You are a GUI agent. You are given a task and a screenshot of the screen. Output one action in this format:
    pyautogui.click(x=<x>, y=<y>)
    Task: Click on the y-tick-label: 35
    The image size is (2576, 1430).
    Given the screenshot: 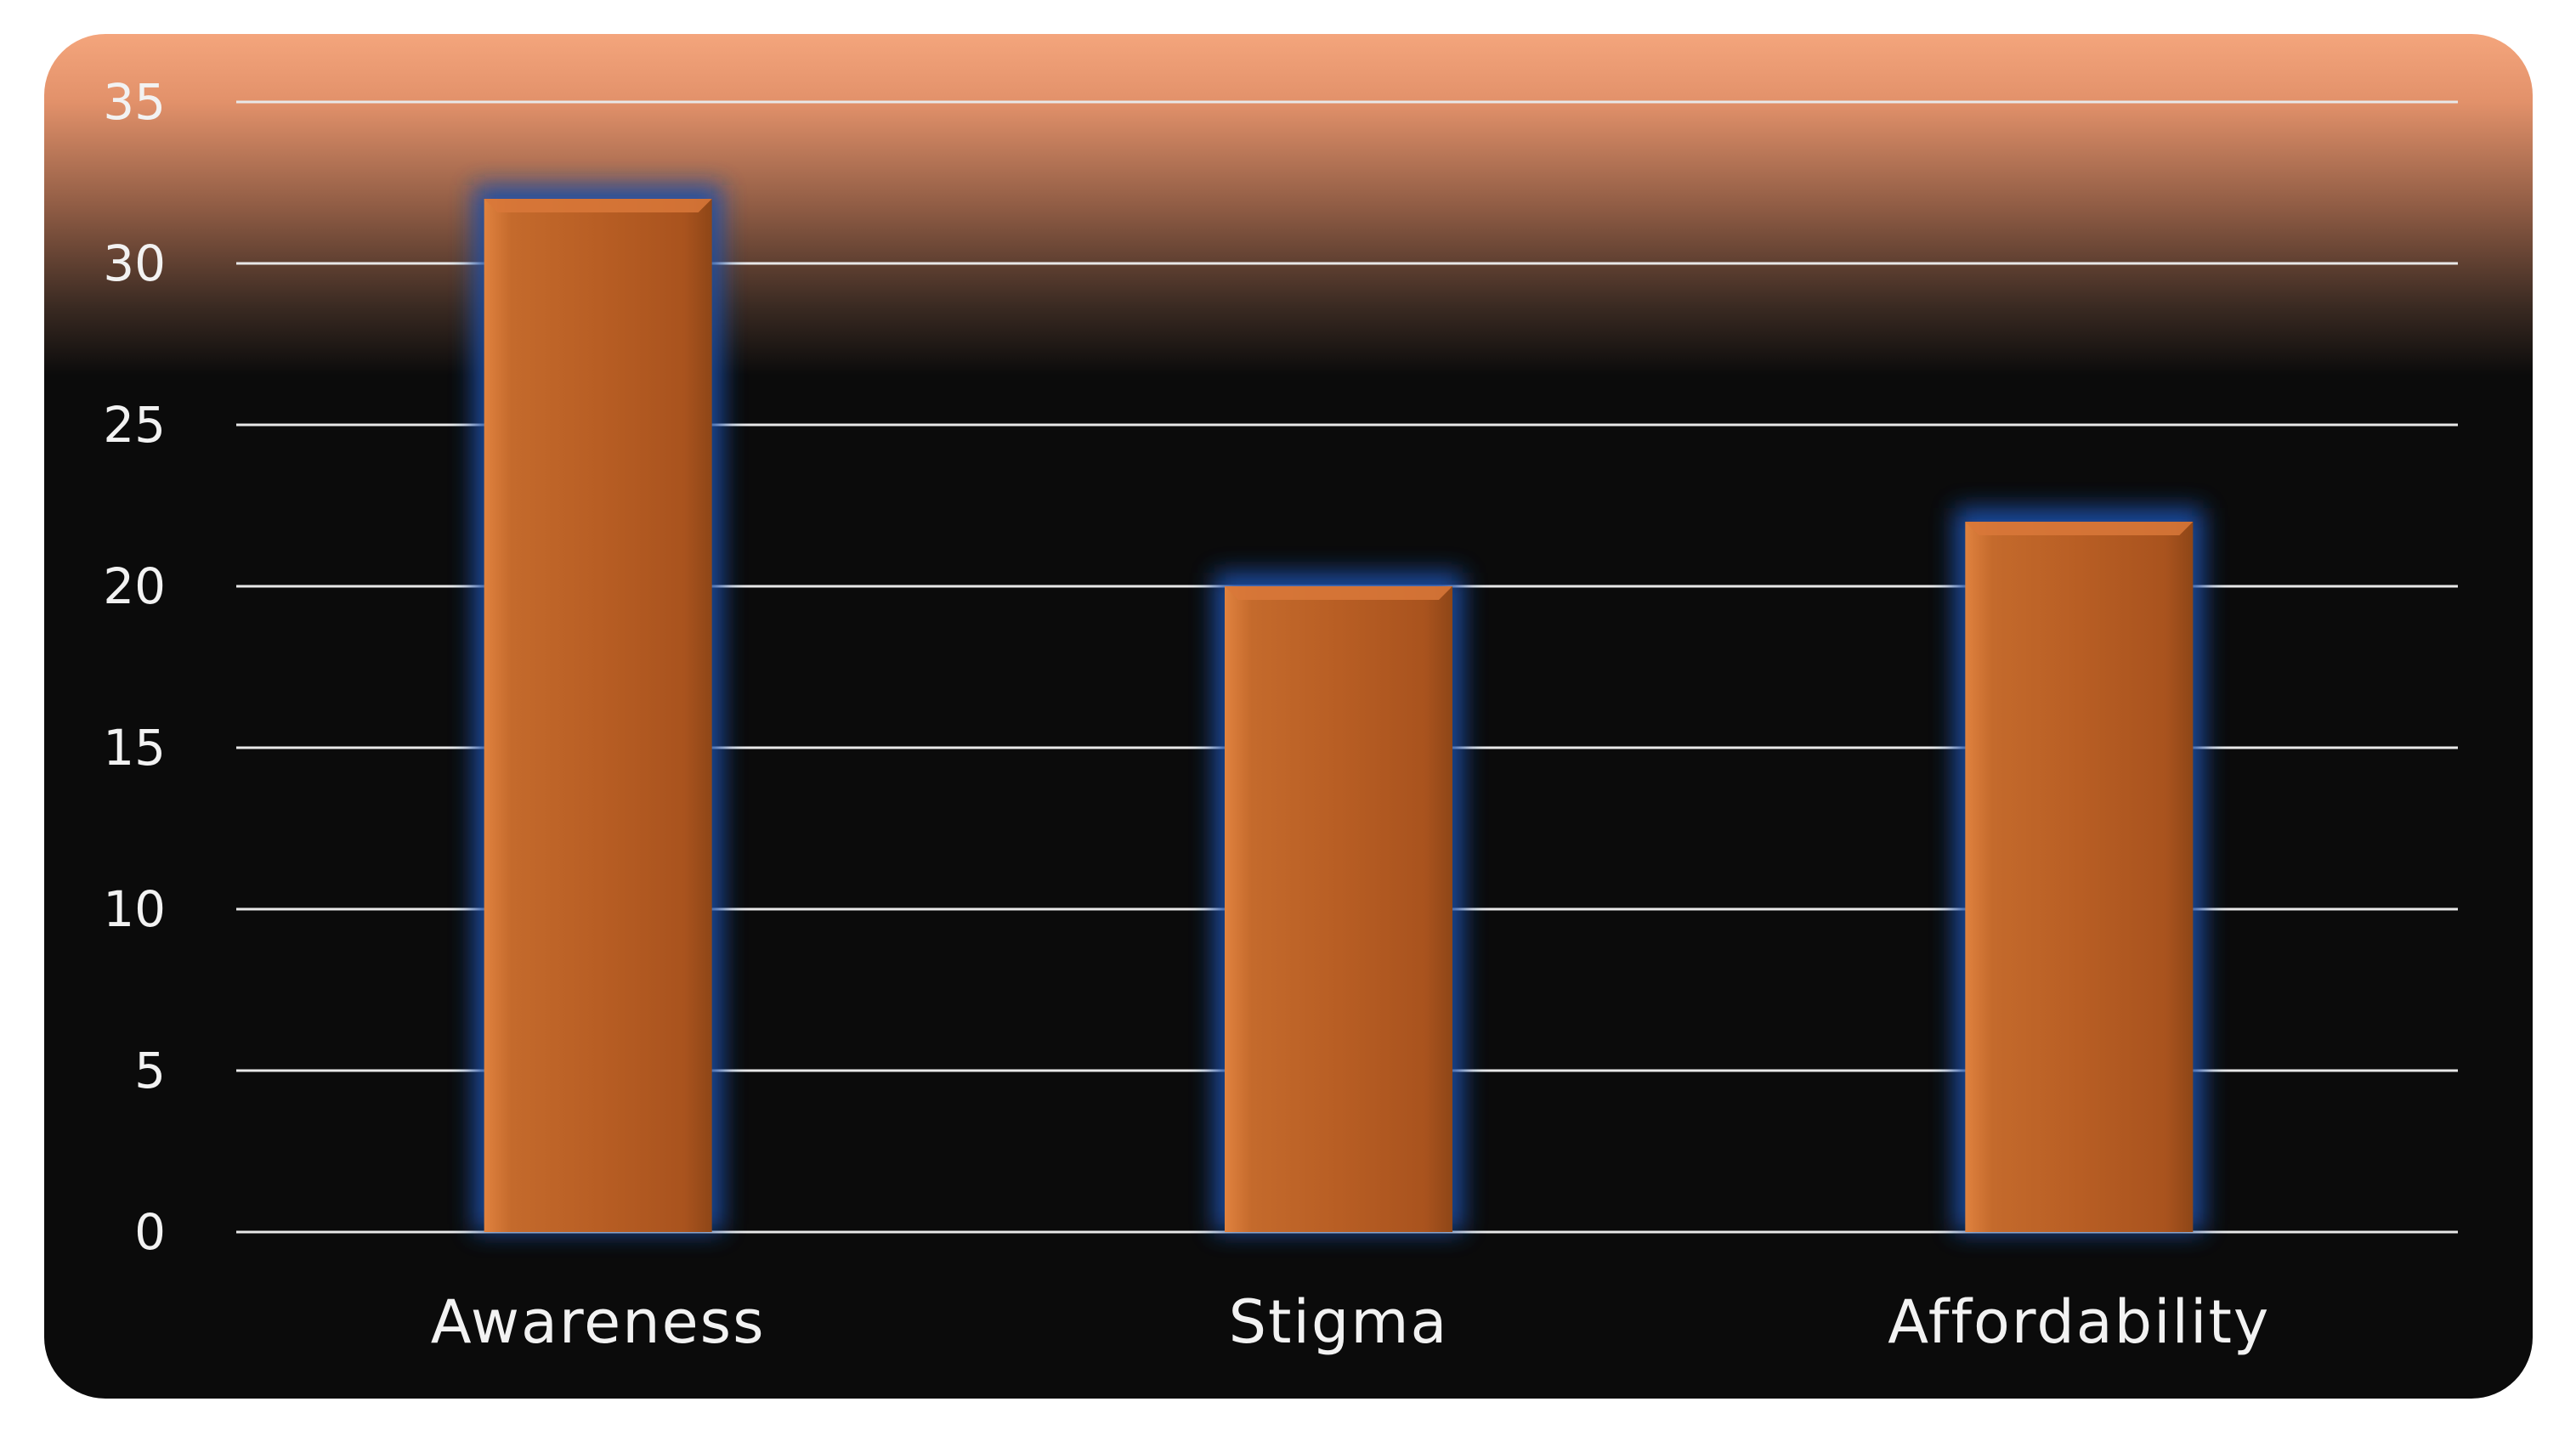 What is the action you would take?
    pyautogui.click(x=134, y=102)
    